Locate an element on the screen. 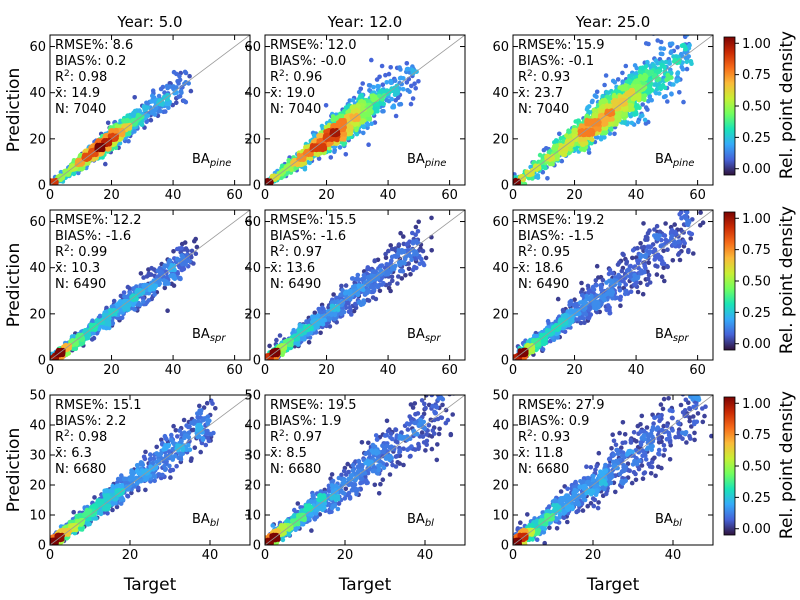  y-tick-label: 20 is located at coordinates (500, 139).